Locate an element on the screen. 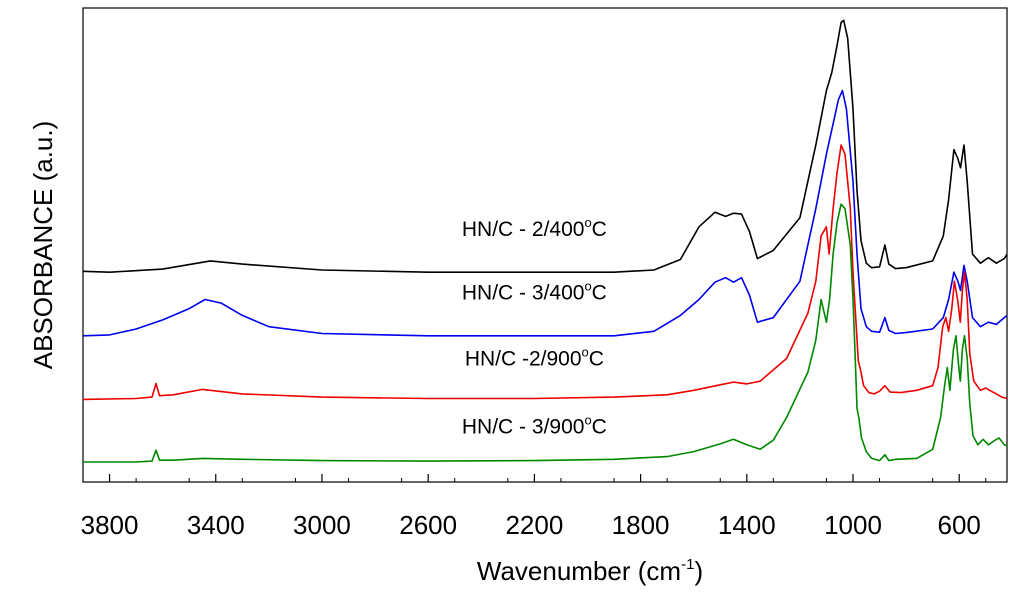 The height and width of the screenshot is (603, 1027). x-tick-label-600: 600 is located at coordinates (959, 525).